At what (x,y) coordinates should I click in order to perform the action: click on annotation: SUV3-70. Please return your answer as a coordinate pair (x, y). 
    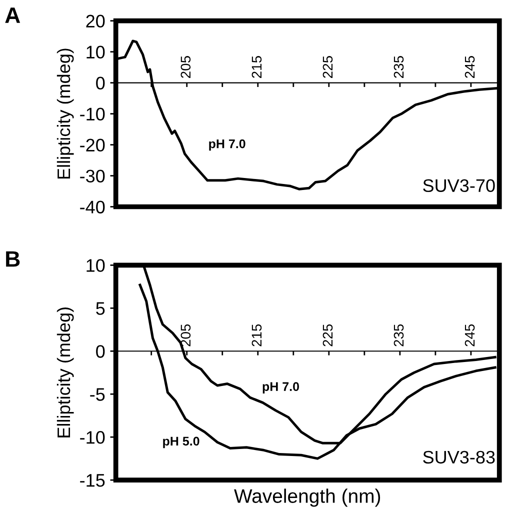
    Looking at the image, I should click on (459, 185).